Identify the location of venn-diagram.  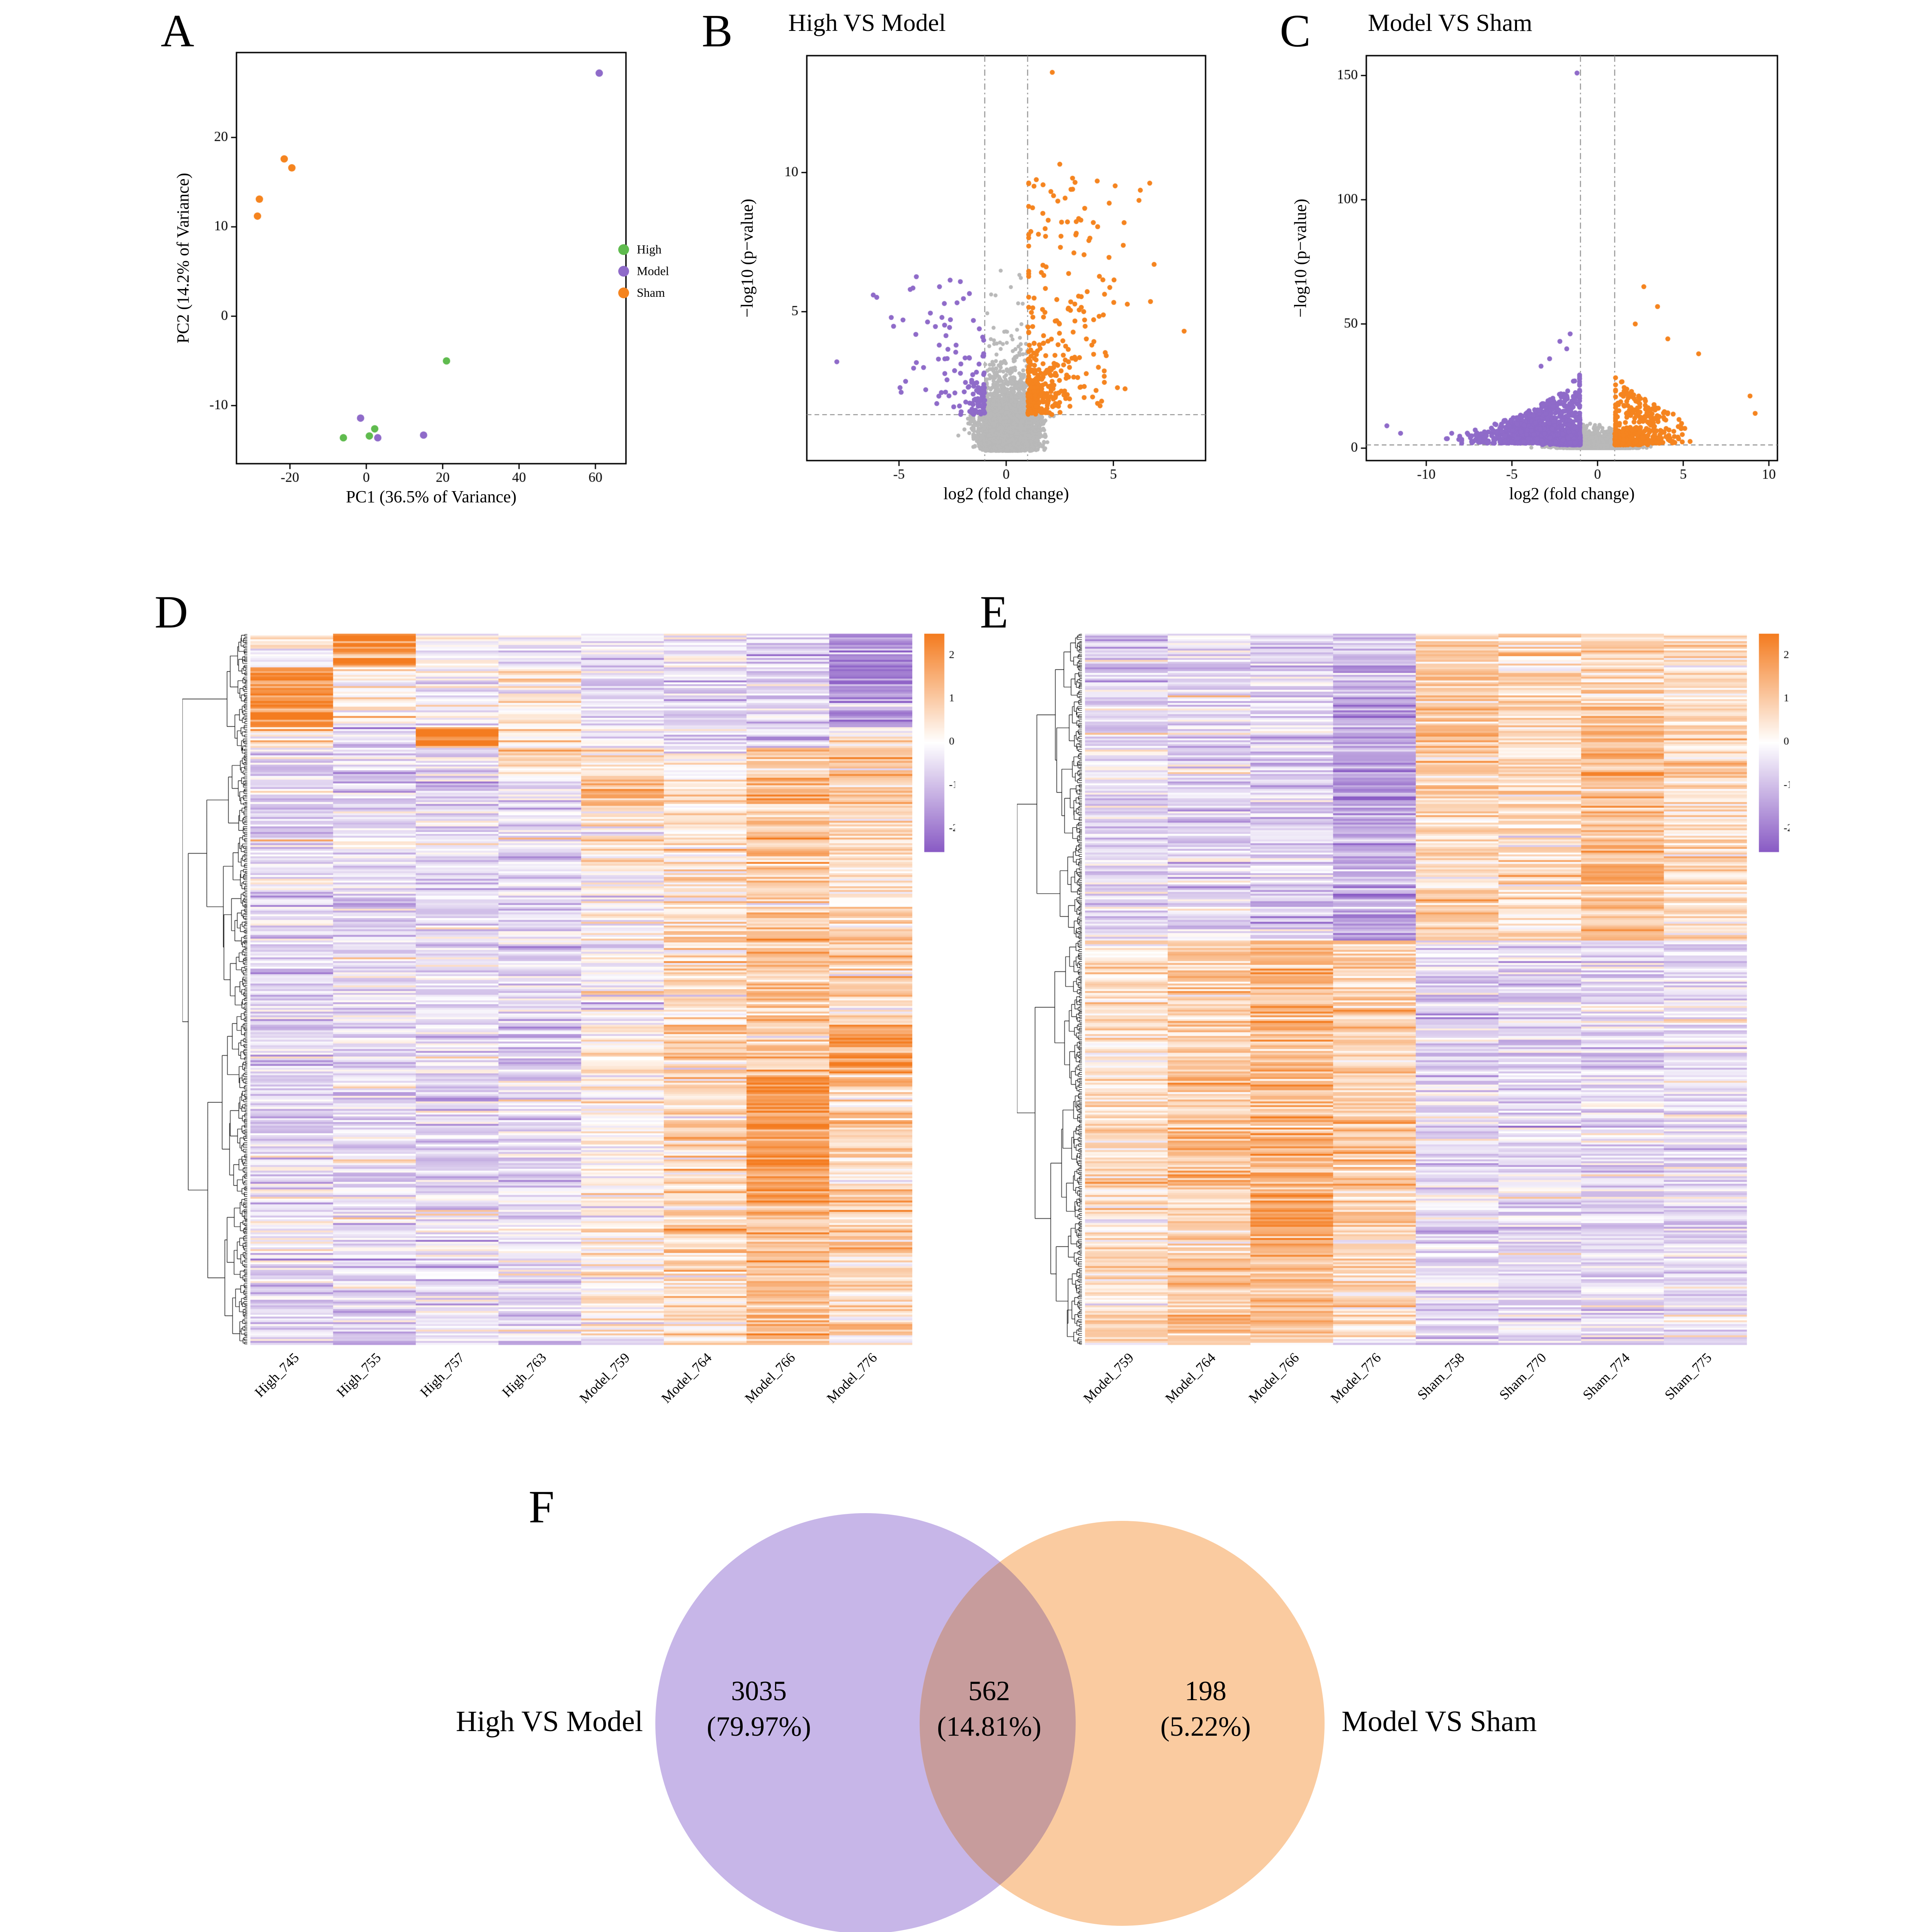
(990, 1723).